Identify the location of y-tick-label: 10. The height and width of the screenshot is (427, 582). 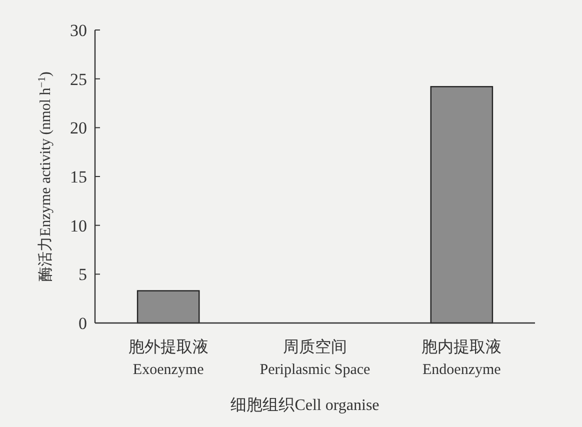
(78, 226).